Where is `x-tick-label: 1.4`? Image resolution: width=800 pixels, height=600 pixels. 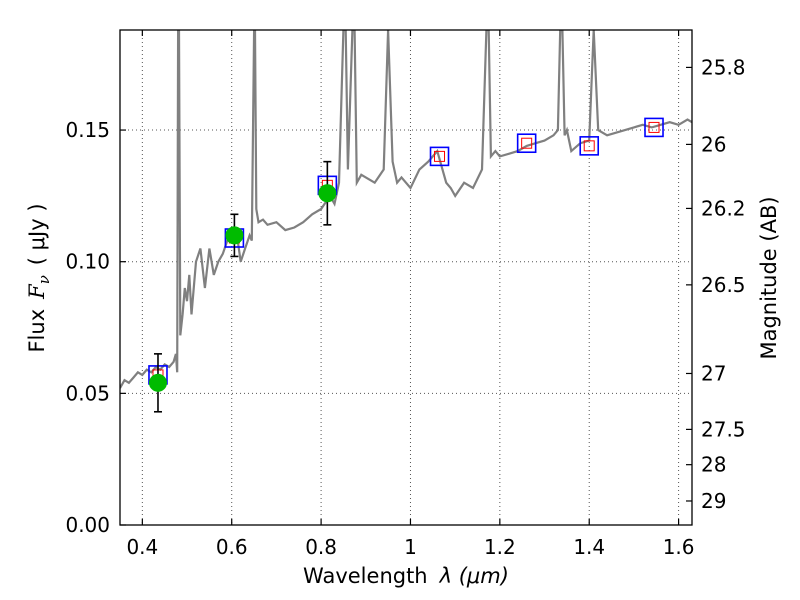
x-tick-label: 1.4 is located at coordinates (589, 547).